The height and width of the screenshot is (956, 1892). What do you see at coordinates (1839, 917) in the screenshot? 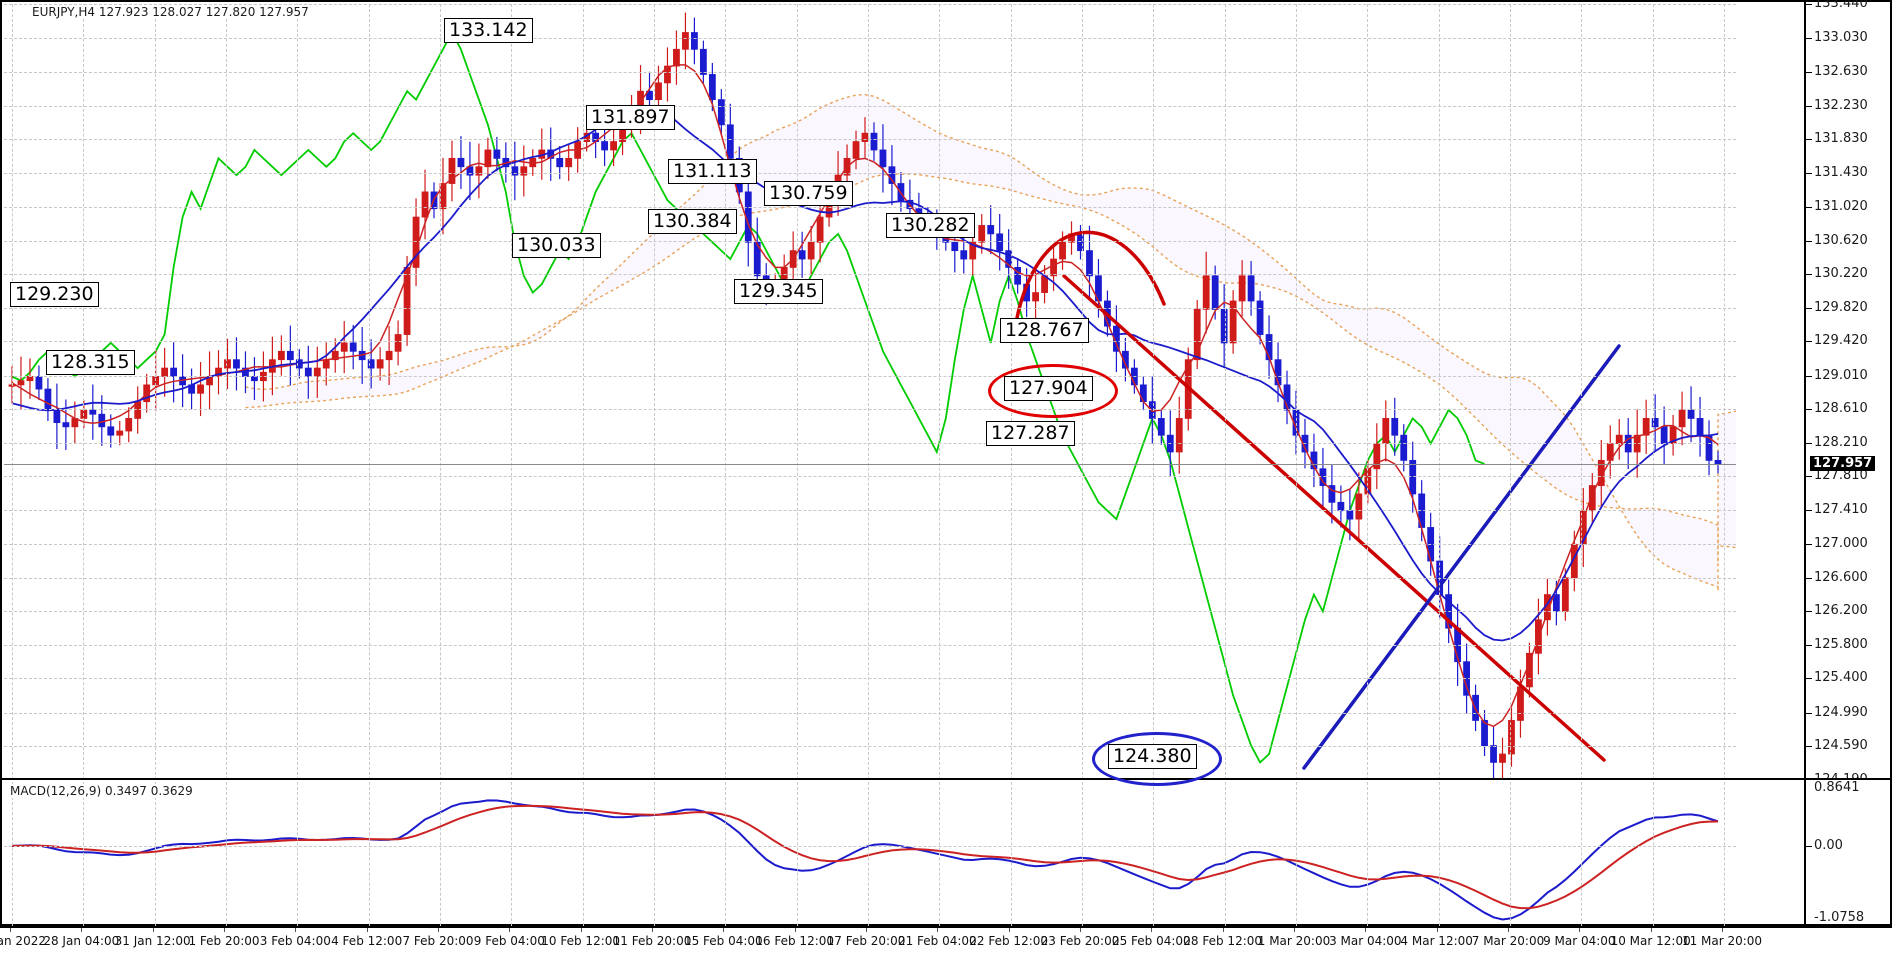
I see `macd-axis-label: -1.0758` at bounding box center [1839, 917].